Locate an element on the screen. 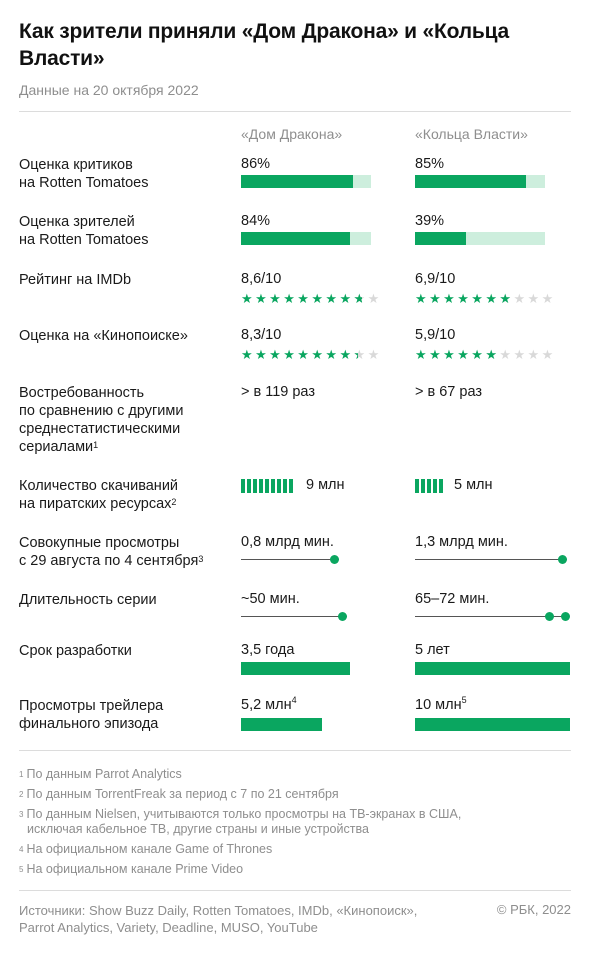 The width and height of the screenshot is (590, 953). copyright: © РБК, 2022 is located at coordinates (533, 909).